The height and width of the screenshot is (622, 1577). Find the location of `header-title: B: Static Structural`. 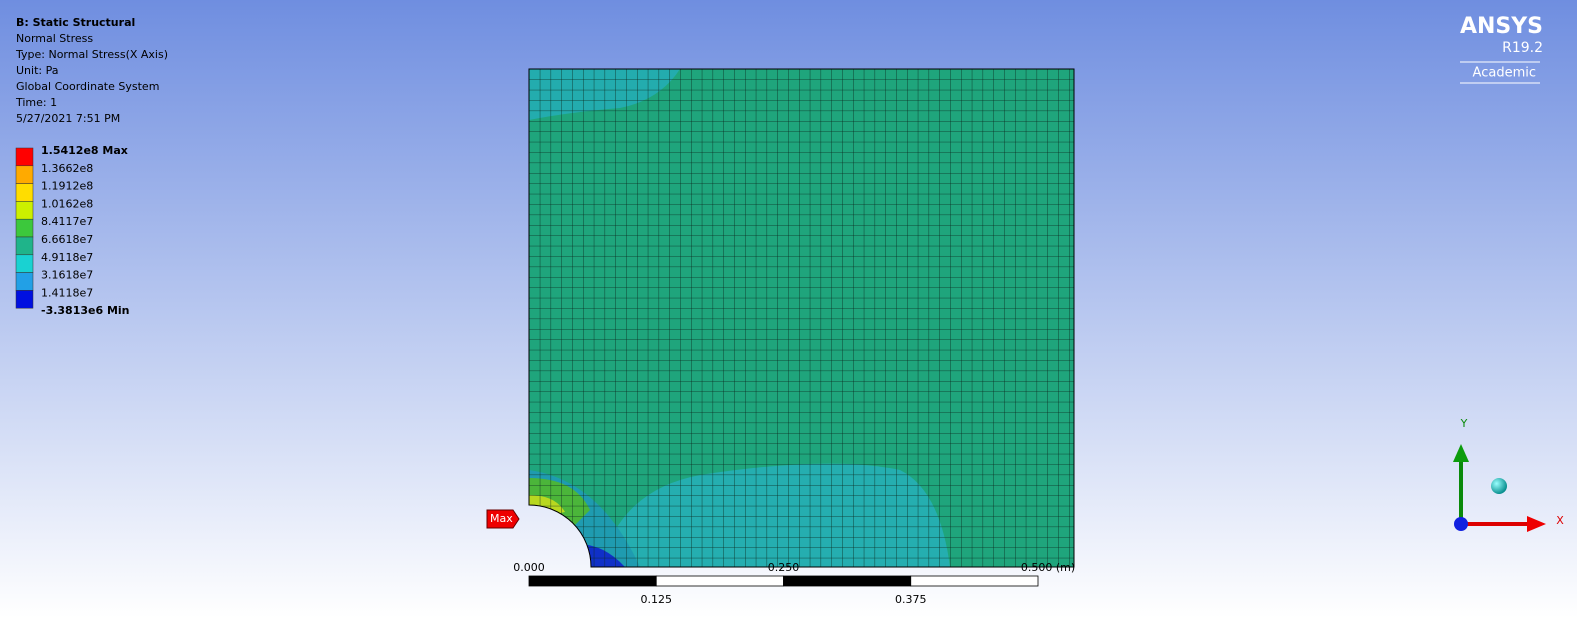

header-title: B: Static Structural is located at coordinates (75, 22).